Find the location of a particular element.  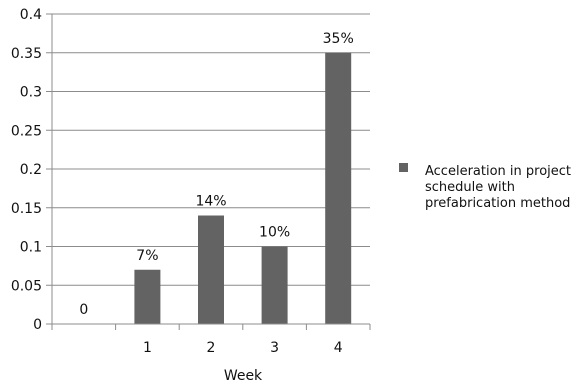

x-axis-title: Week is located at coordinates (243, 376).